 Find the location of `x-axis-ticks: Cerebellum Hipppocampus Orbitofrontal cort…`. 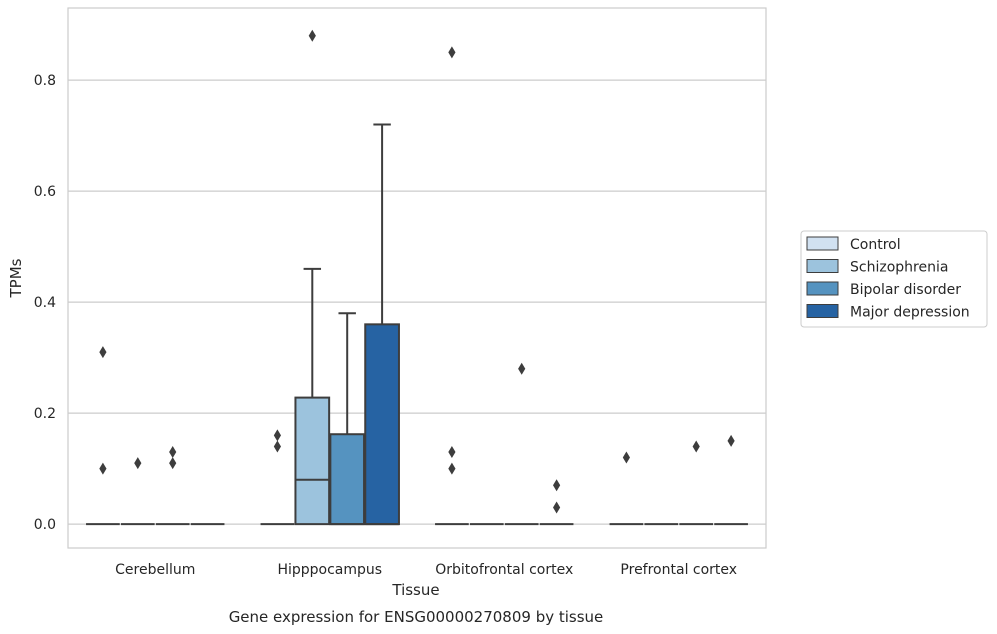

x-axis-ticks: Cerebellum Hipppocampus Orbitofrontal cort… is located at coordinates (426, 570).